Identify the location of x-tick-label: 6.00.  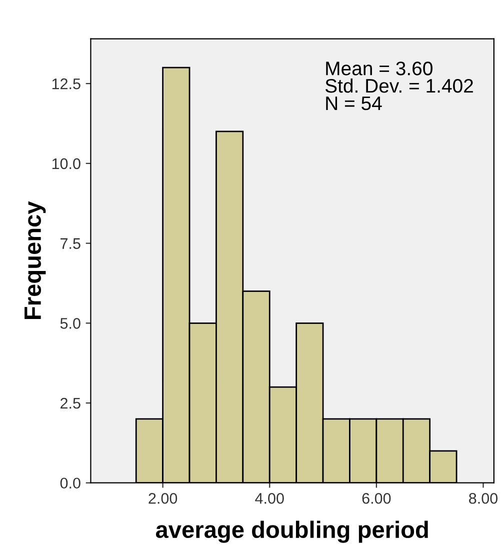
(376, 498).